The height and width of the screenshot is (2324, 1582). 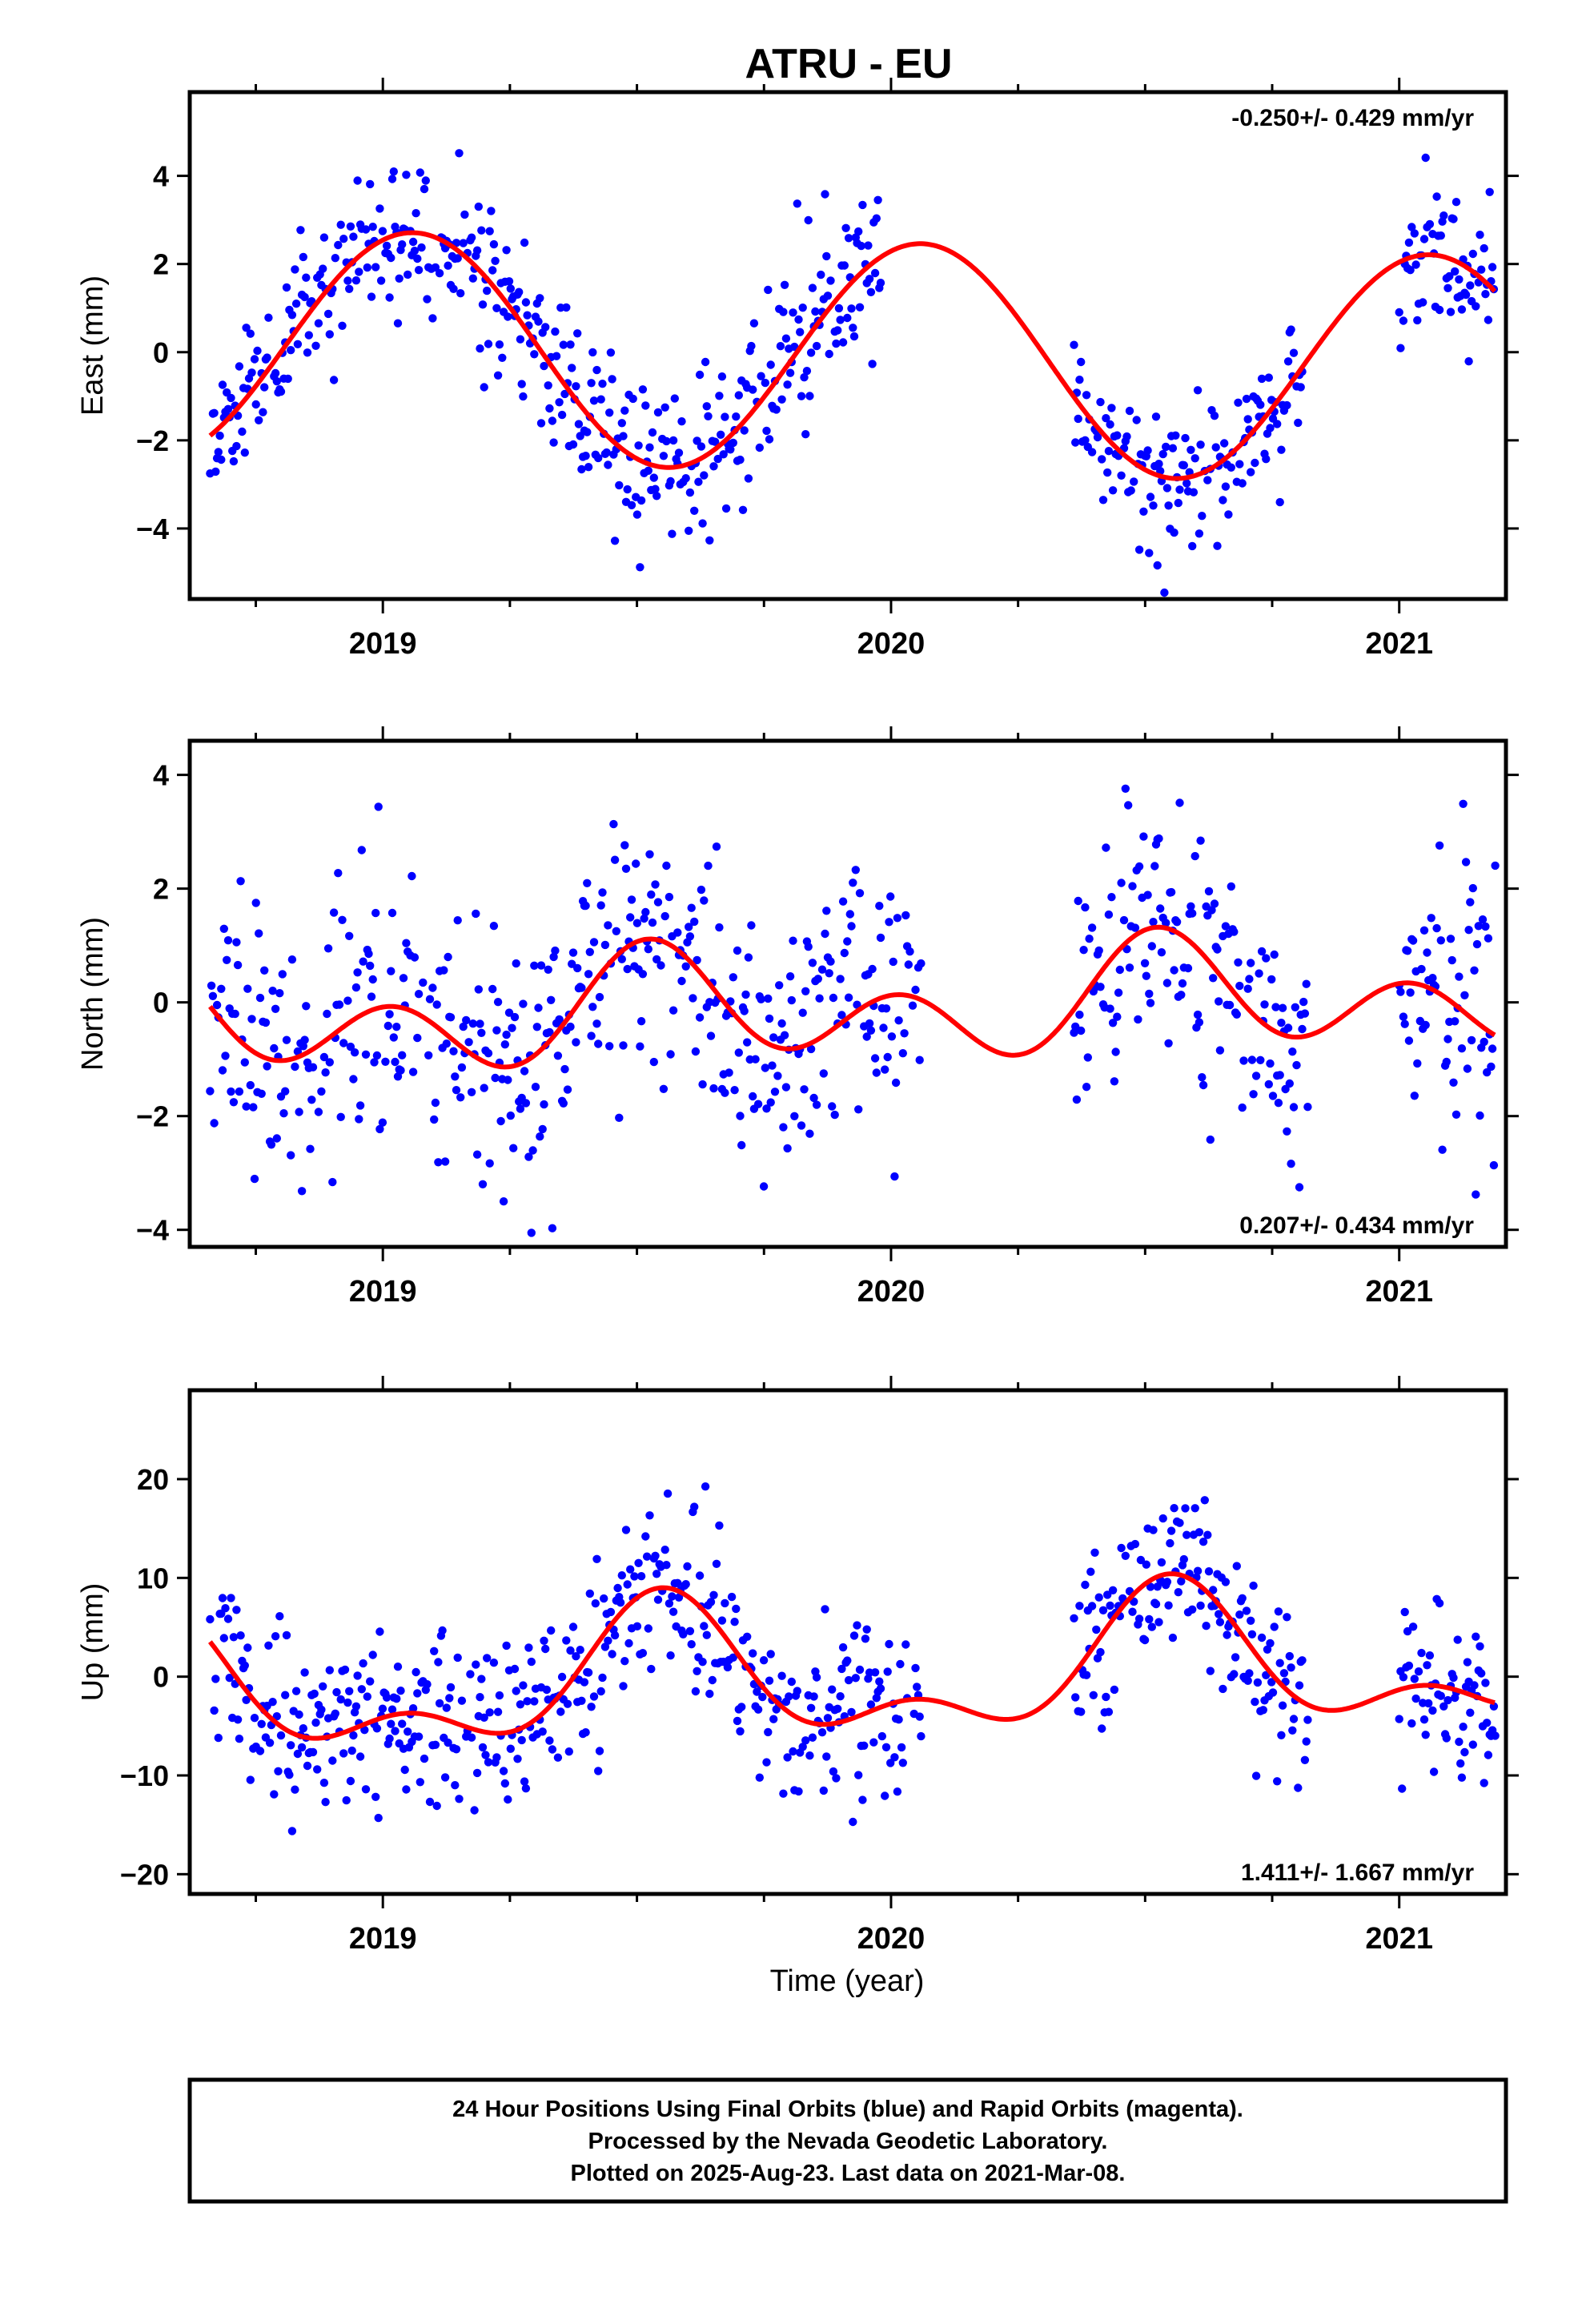 I want to click on x-tick-label: 2019, so click(x=383, y=1939).